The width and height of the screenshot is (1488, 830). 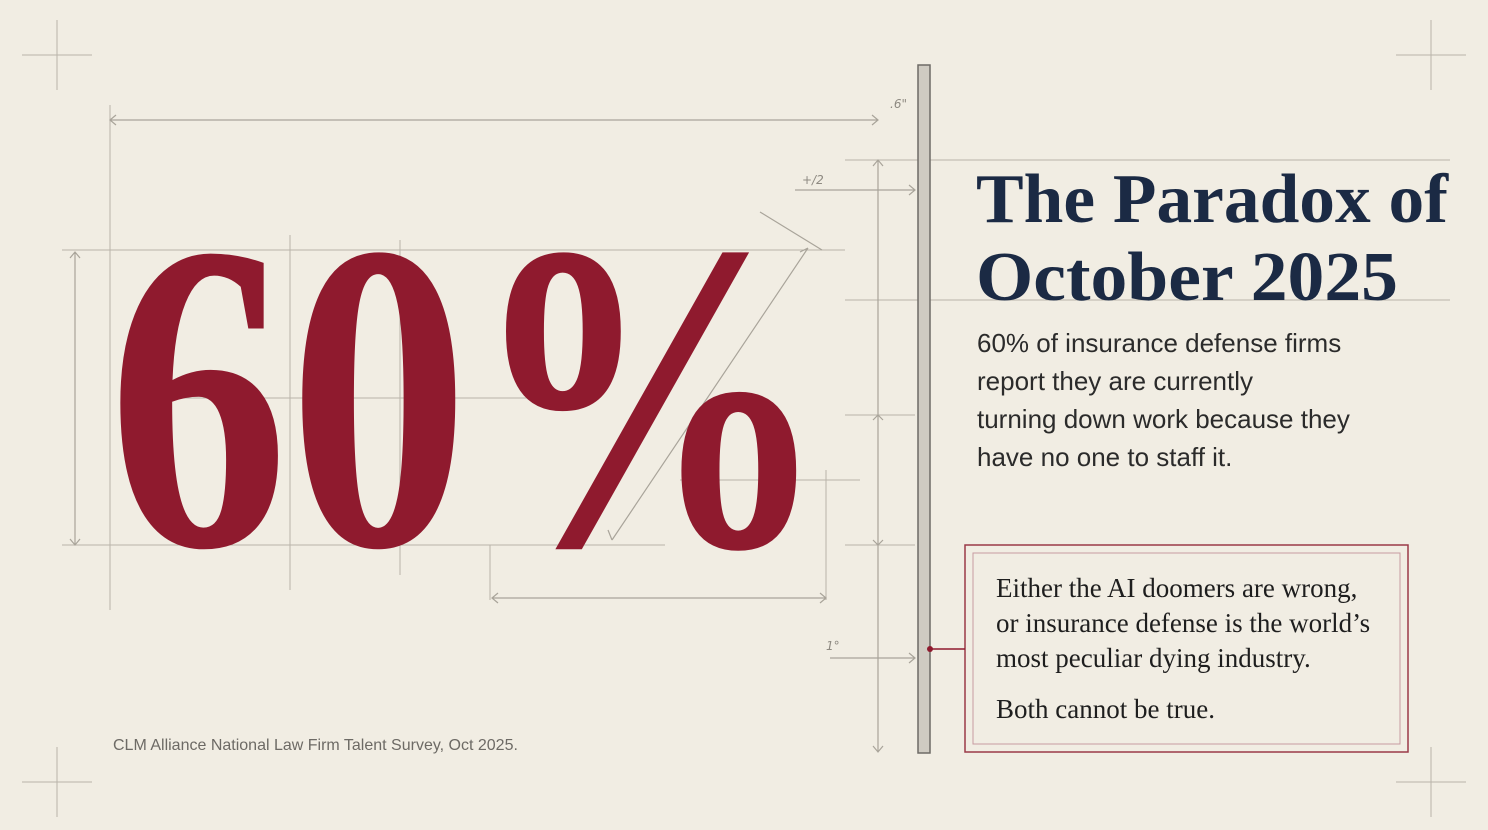 What do you see at coordinates (1176, 588) in the screenshot?
I see `callout-line: Either the AI doomers are wrong,` at bounding box center [1176, 588].